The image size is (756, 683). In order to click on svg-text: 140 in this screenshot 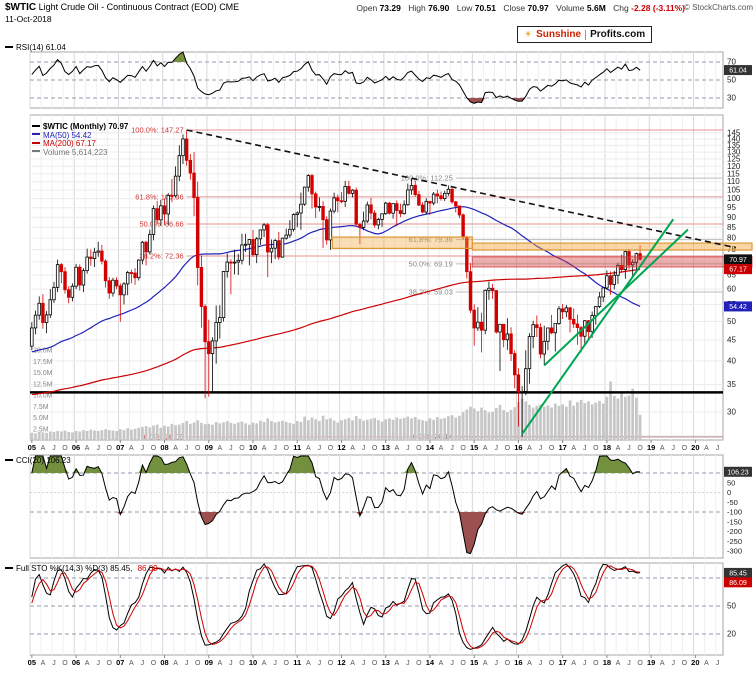, I will do `click(734, 138)`.